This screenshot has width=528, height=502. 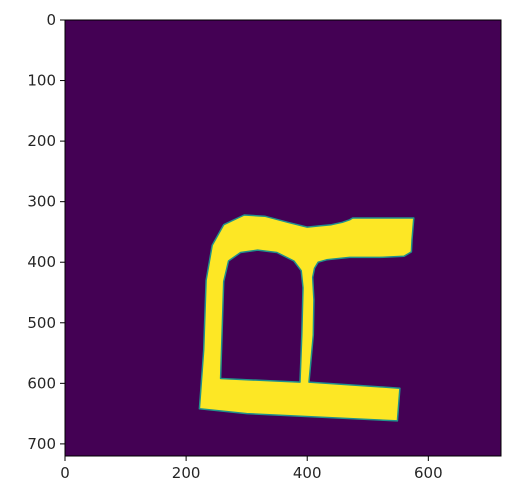 What do you see at coordinates (51, 20) in the screenshot?
I see `y-tick-label: 0` at bounding box center [51, 20].